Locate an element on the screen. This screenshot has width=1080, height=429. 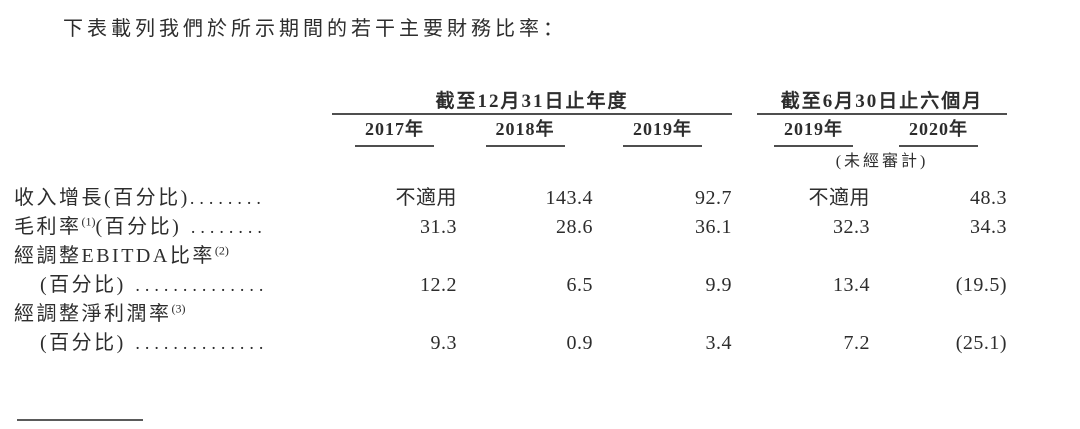
year-header-2018: 2018年 is located at coordinates (525, 130).